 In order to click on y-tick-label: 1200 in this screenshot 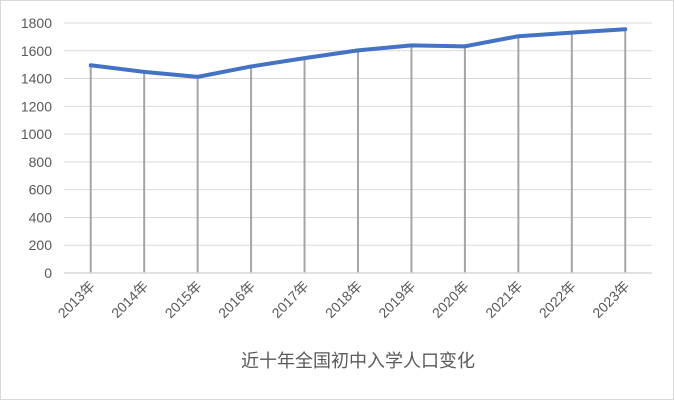, I will do `click(36, 106)`.